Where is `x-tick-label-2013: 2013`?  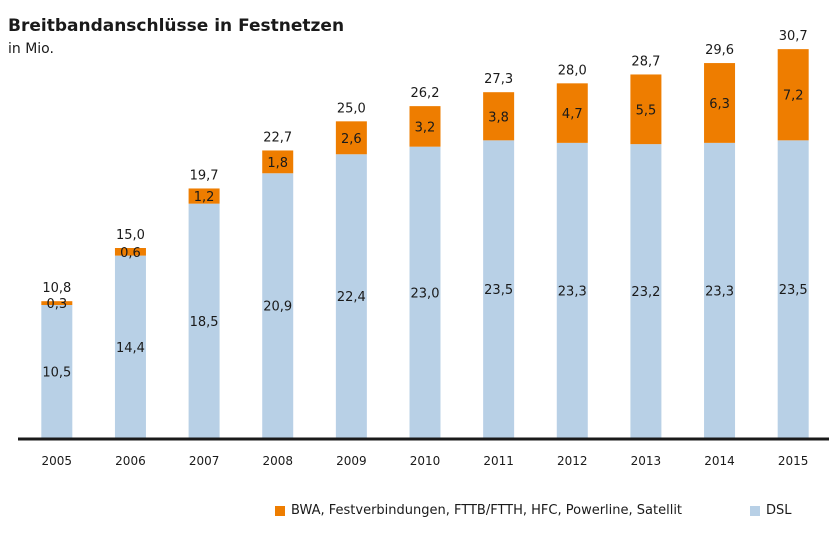 x-tick-label-2013: 2013 is located at coordinates (646, 461).